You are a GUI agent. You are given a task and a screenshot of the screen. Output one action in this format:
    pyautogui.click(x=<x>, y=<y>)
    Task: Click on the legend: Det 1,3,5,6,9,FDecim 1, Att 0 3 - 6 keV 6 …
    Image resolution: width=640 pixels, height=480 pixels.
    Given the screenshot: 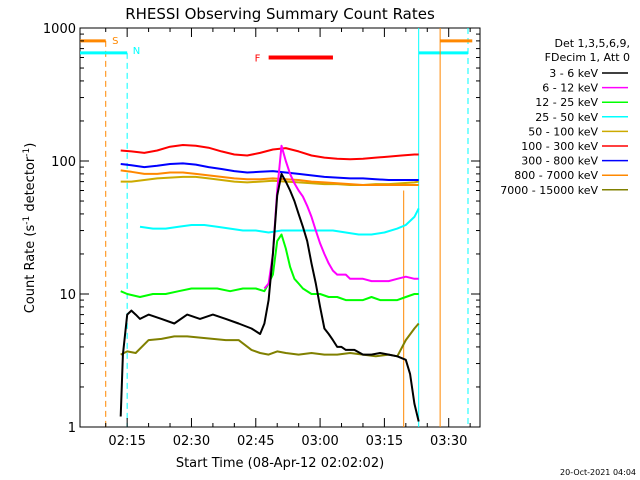 What is the action you would take?
    pyautogui.click(x=565, y=117)
    